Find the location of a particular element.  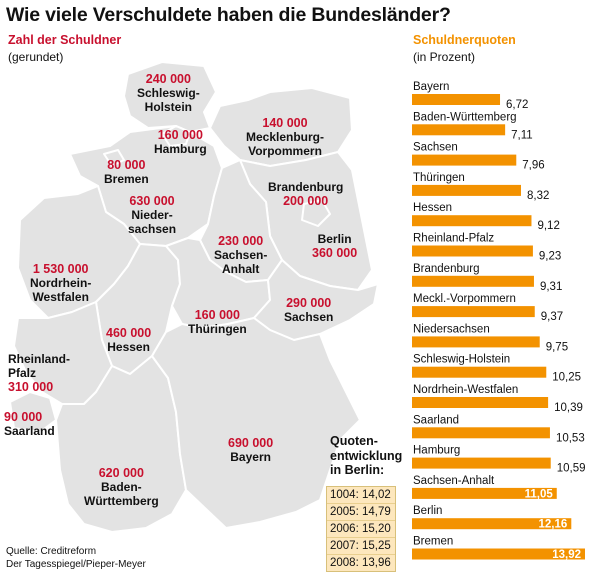

bar-value-label: 9,12 is located at coordinates (548, 226).